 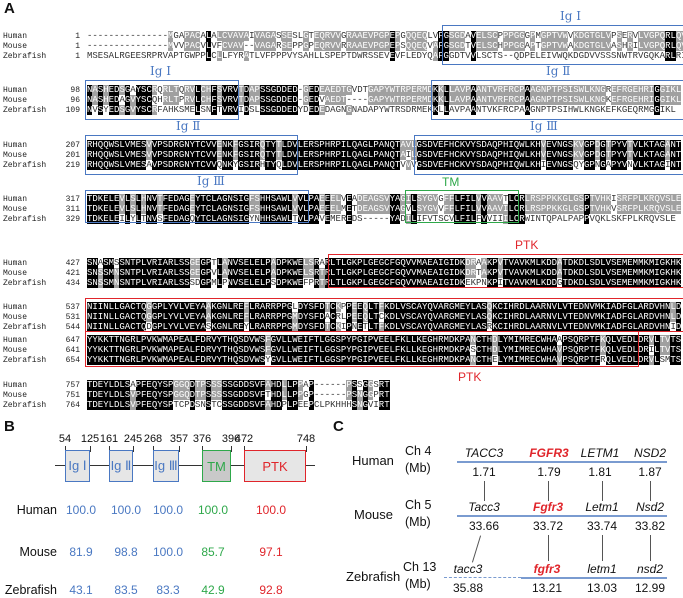 What do you see at coordinates (549, 453) in the screenshot?
I see `gene-name: FGFR3` at bounding box center [549, 453].